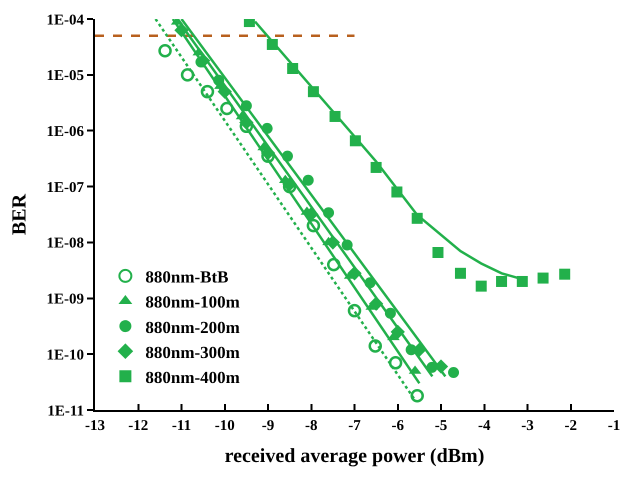 This screenshot has width=632, height=480. What do you see at coordinates (192, 352) in the screenshot?
I see `legend-label: 880nm-300m` at bounding box center [192, 352].